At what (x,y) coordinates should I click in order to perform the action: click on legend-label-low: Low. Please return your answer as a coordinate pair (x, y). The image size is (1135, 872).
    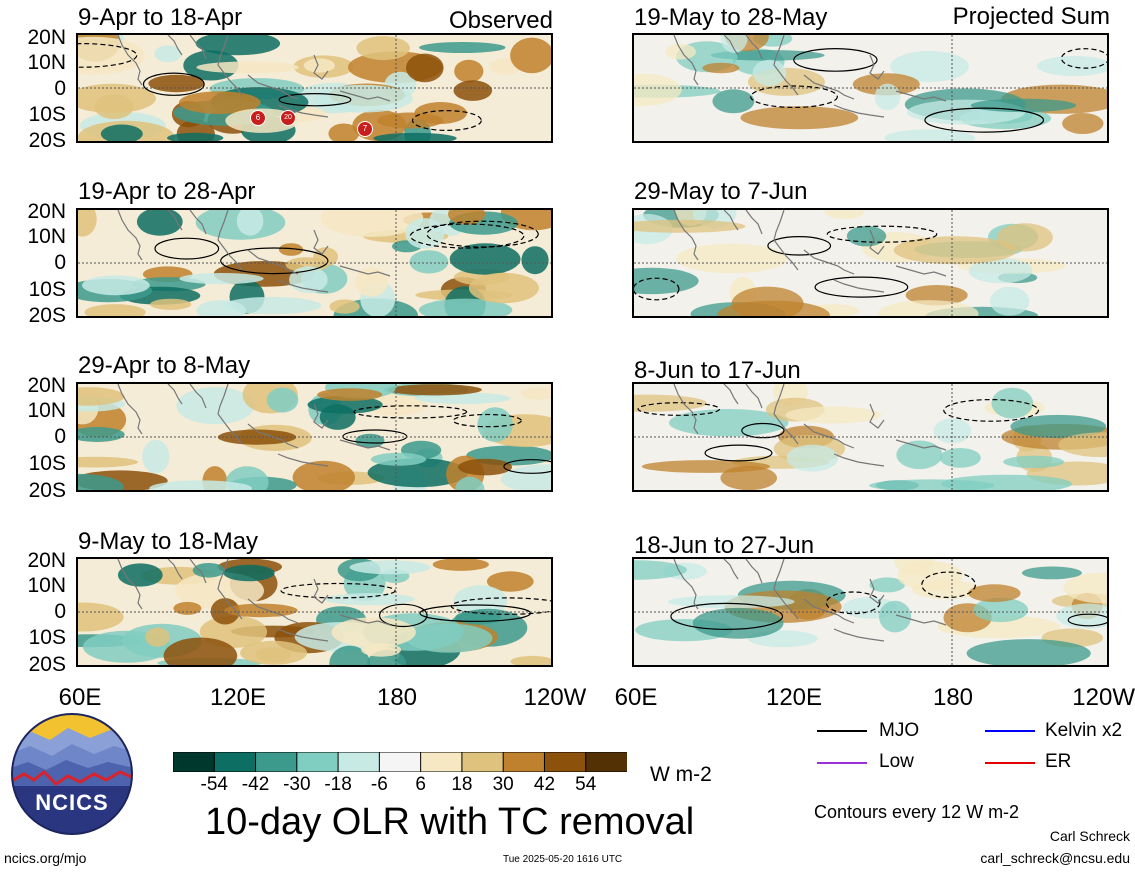
    Looking at the image, I should click on (896, 761).